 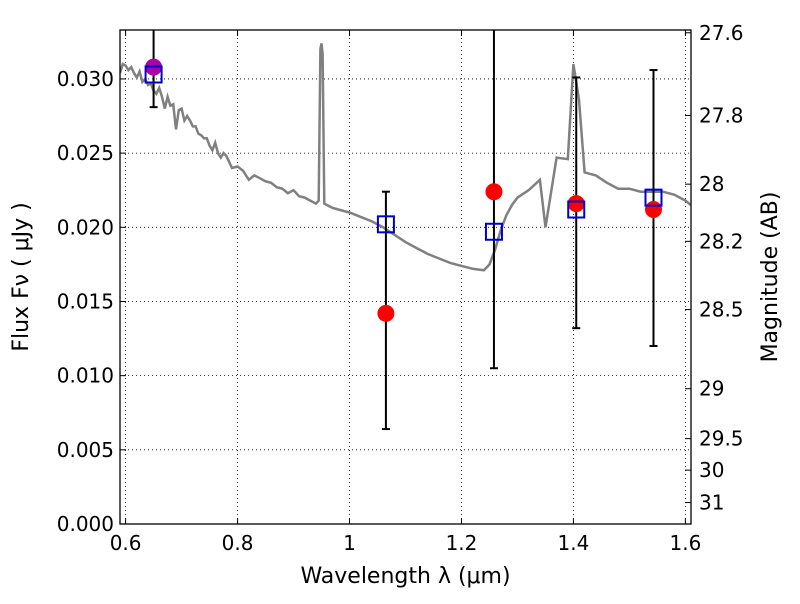 I want to click on y-tick-label: 0.015, so click(x=85, y=301).